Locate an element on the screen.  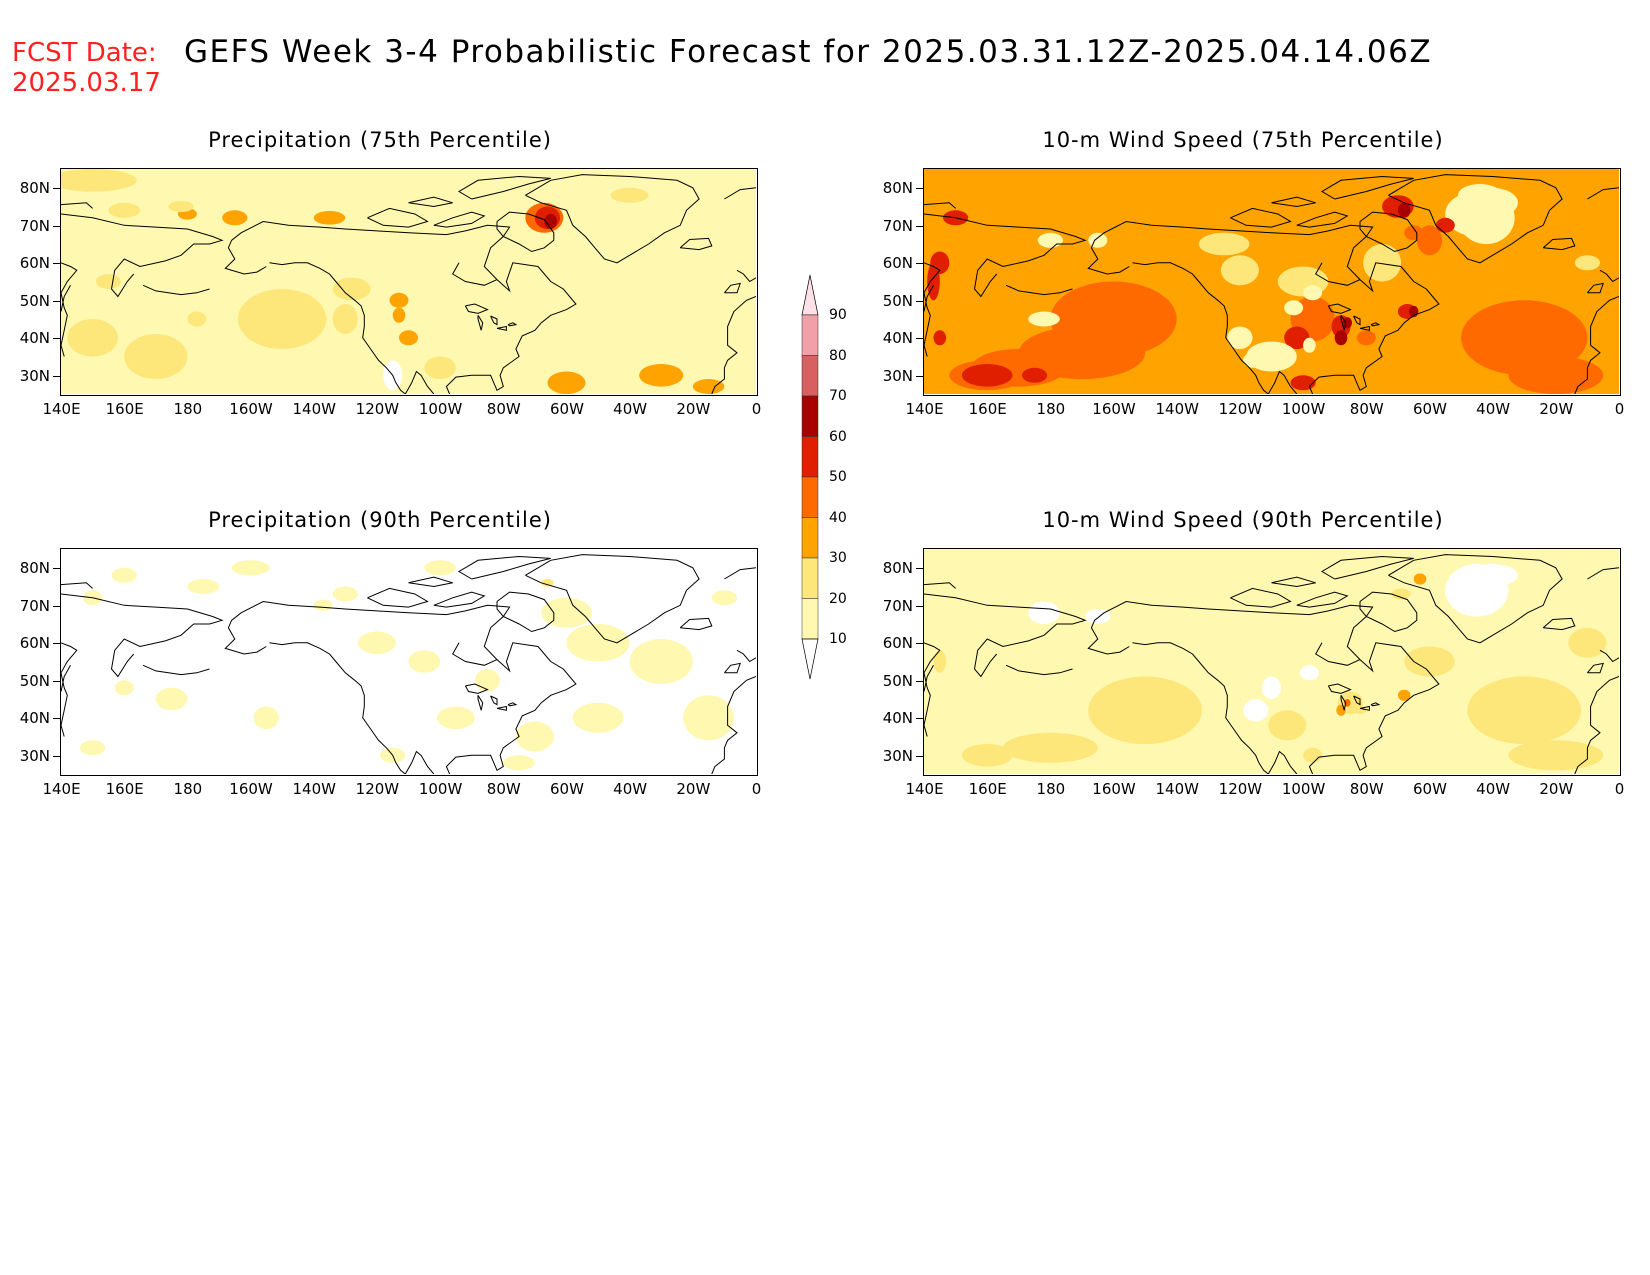
colorbar-label: 40 is located at coordinates (838, 517).